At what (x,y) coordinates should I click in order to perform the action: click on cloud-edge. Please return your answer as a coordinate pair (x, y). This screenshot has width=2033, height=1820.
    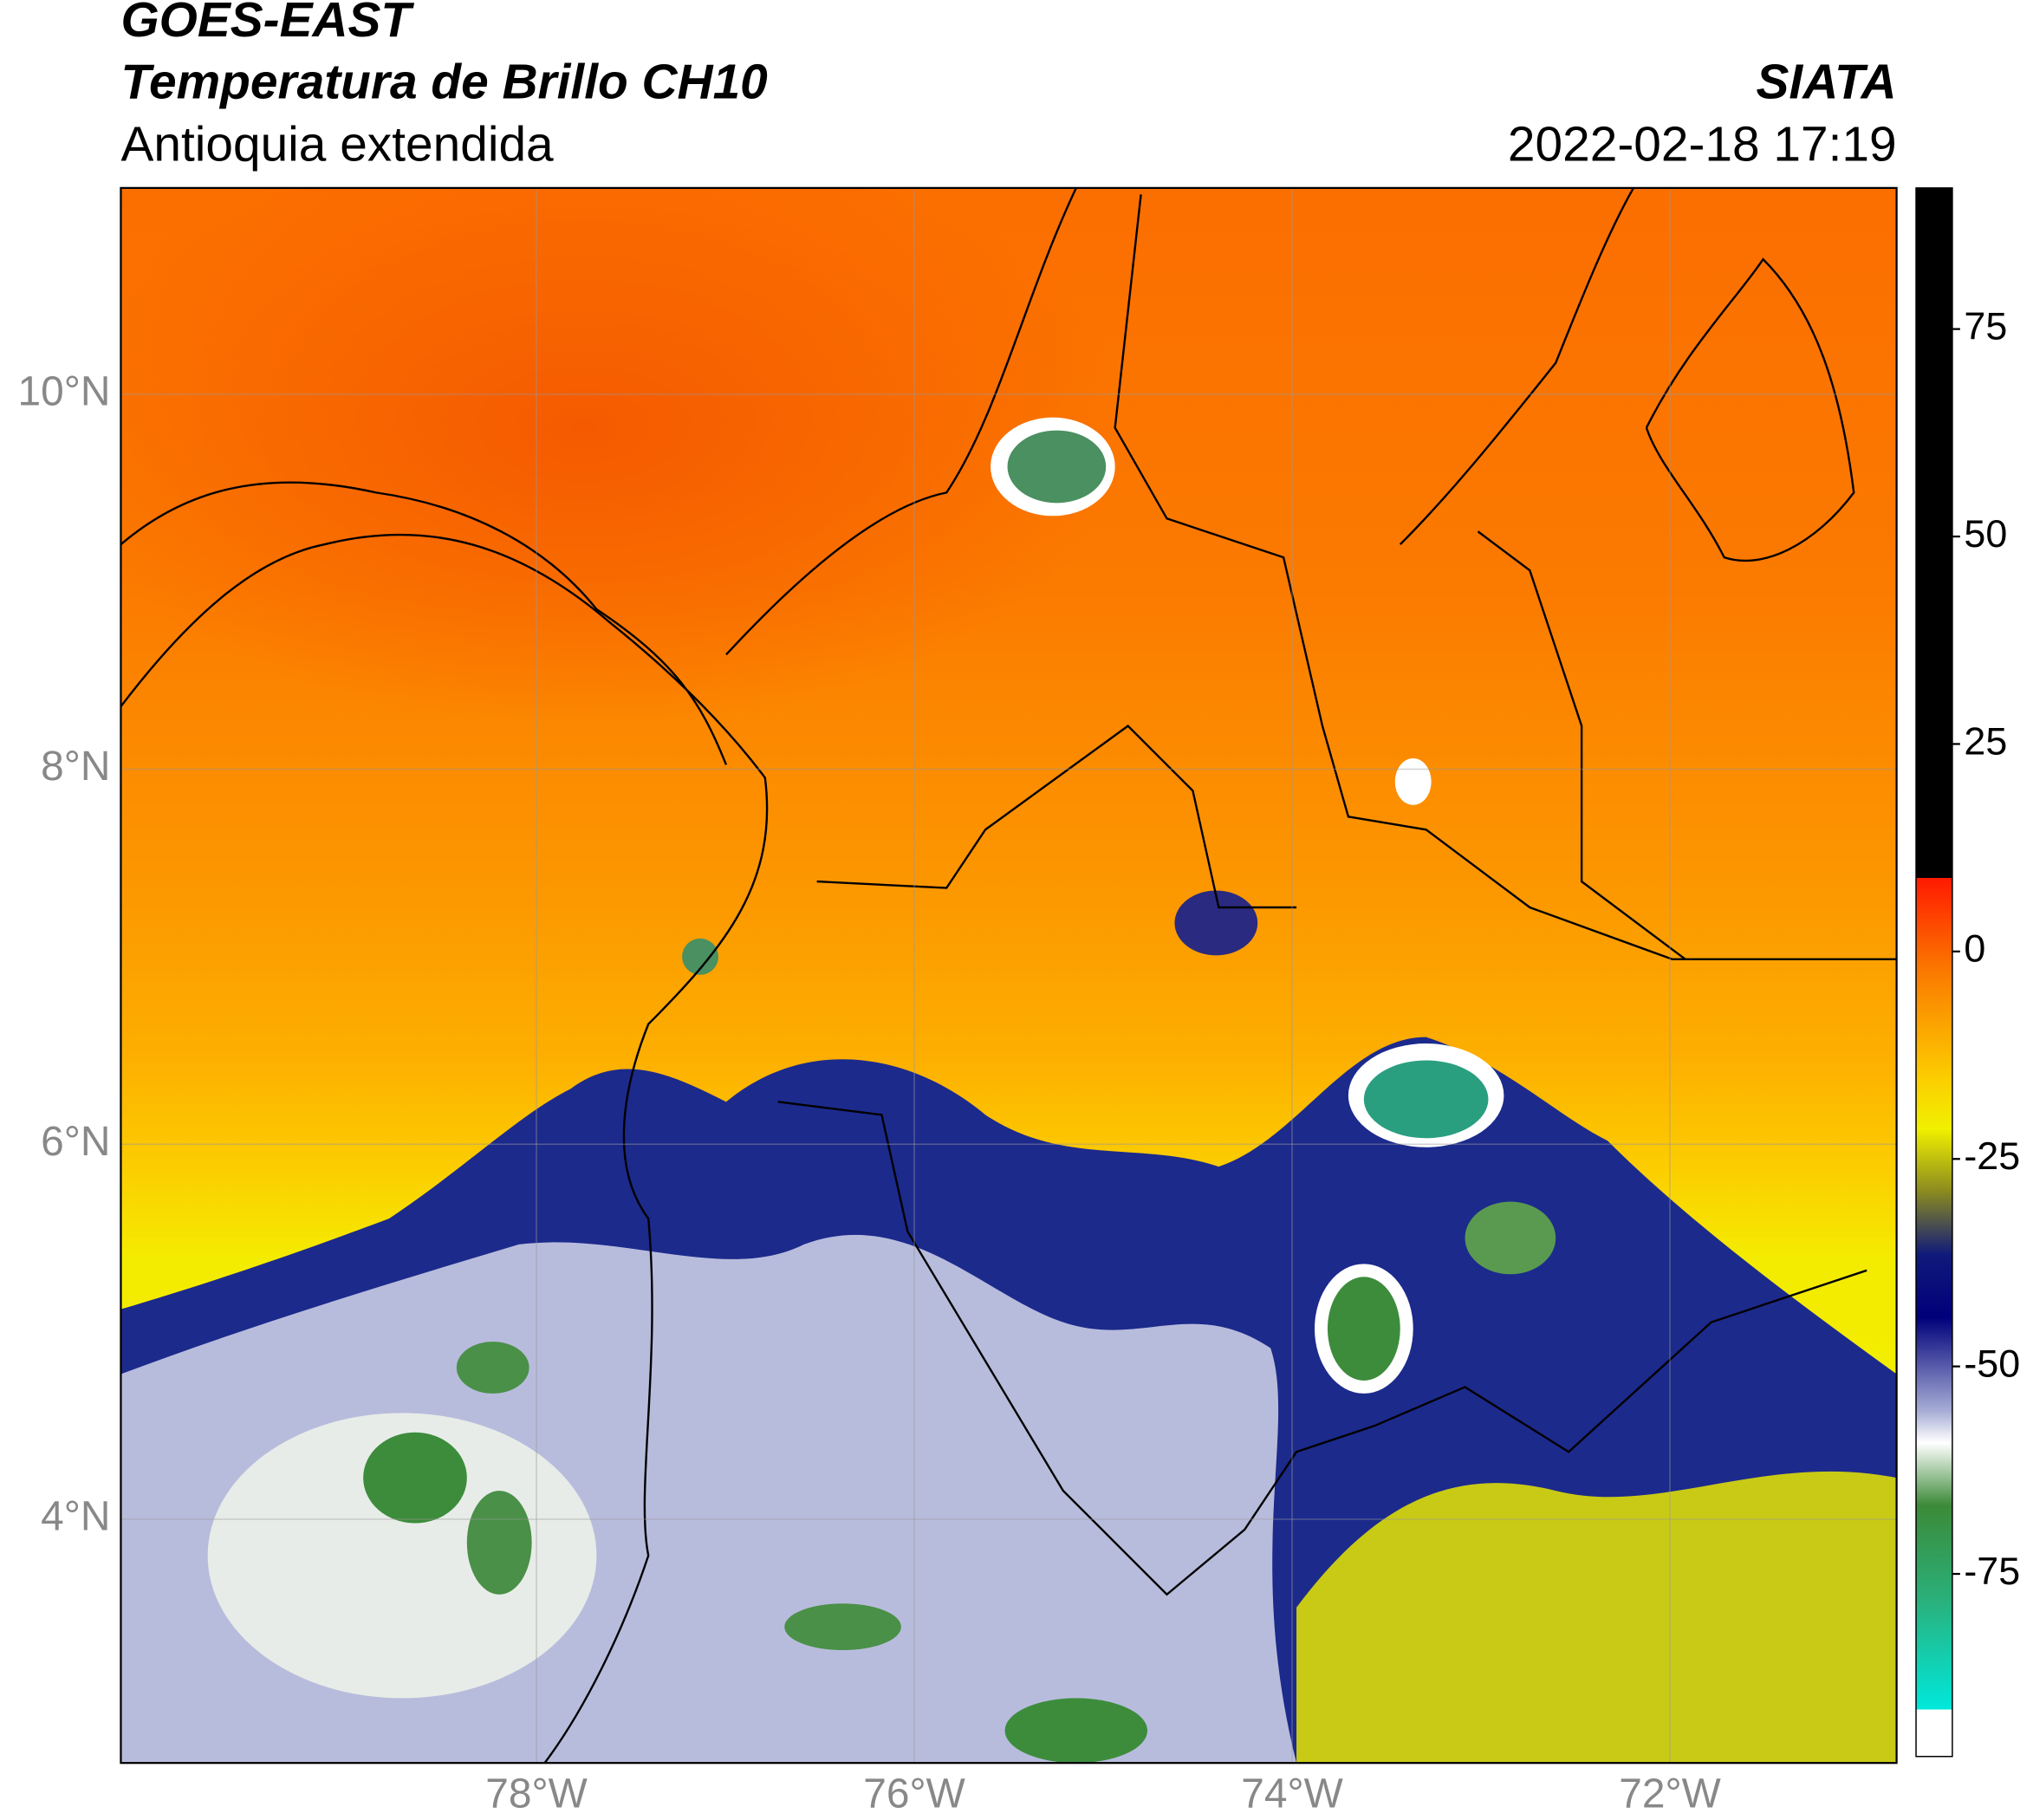
    Looking at the image, I should click on (1596, 1617).